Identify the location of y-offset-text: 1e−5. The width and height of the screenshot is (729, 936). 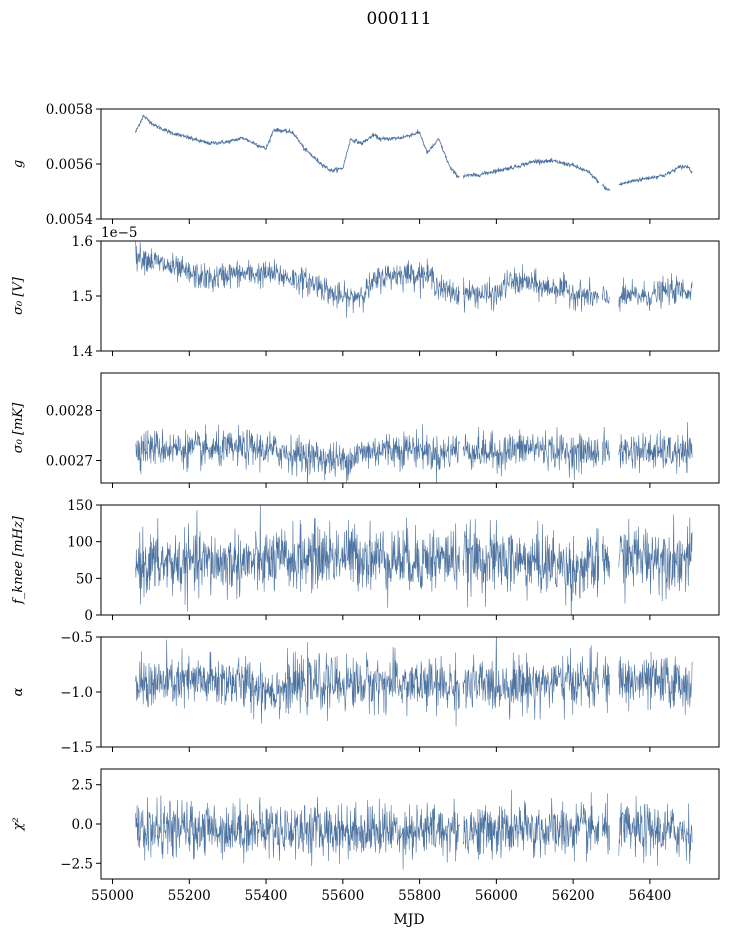
(119, 233).